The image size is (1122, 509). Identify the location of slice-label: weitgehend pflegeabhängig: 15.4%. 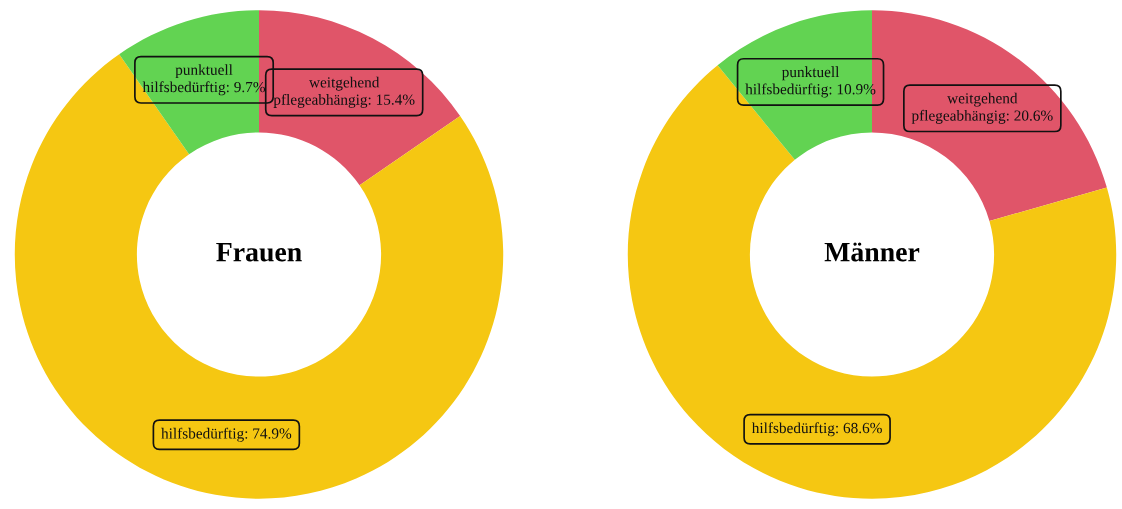
(344, 92).